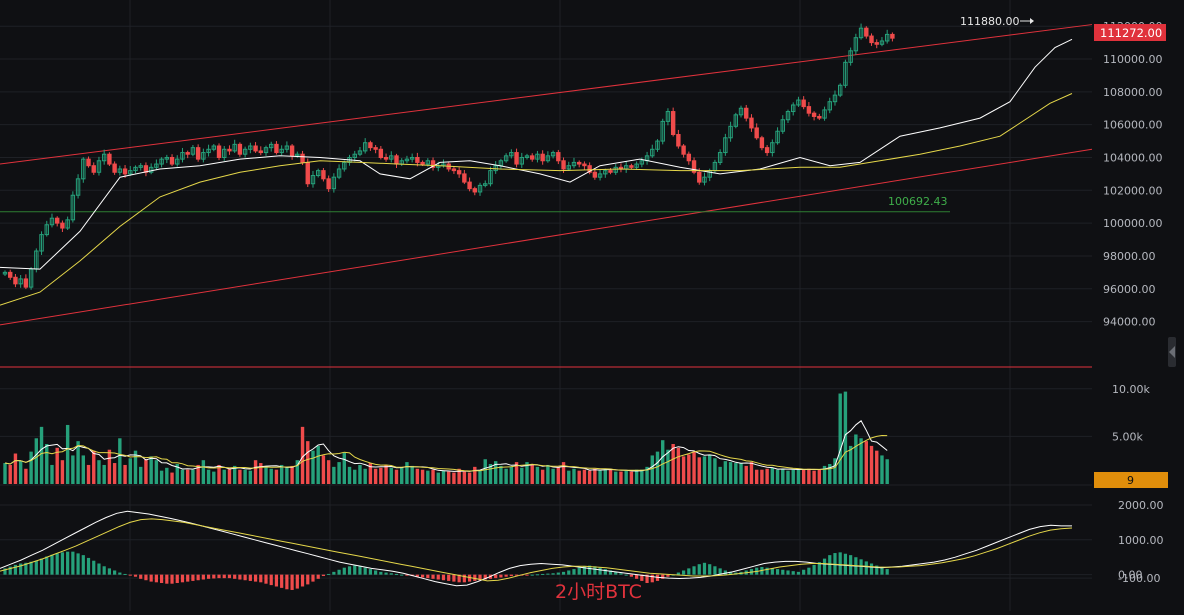 The image size is (1184, 615). What do you see at coordinates (1129, 322) in the screenshot?
I see `price-tick-label: 94000.00` at bounding box center [1129, 322].